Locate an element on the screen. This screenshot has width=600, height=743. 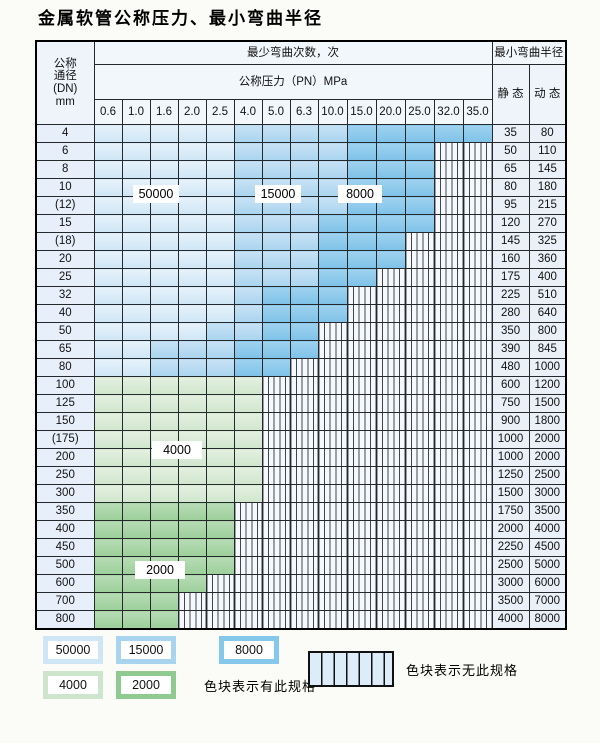
table-row: 6 50 110 is located at coordinates (301, 151).